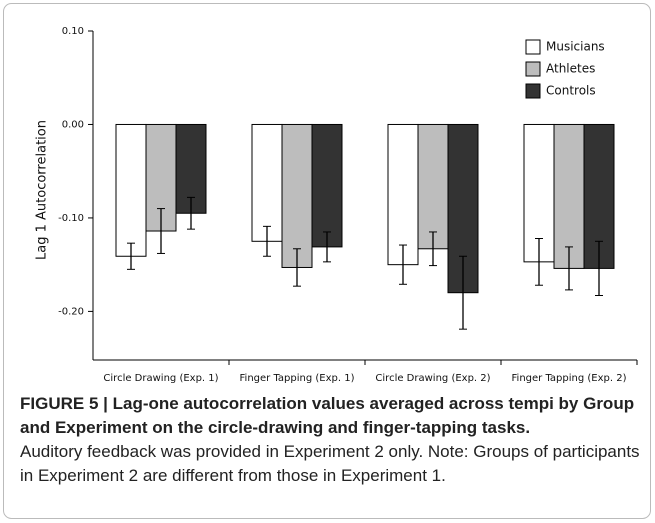 The image size is (655, 523). I want to click on x-tick-label: Finger Tapping (Exp. 2), so click(569, 378).